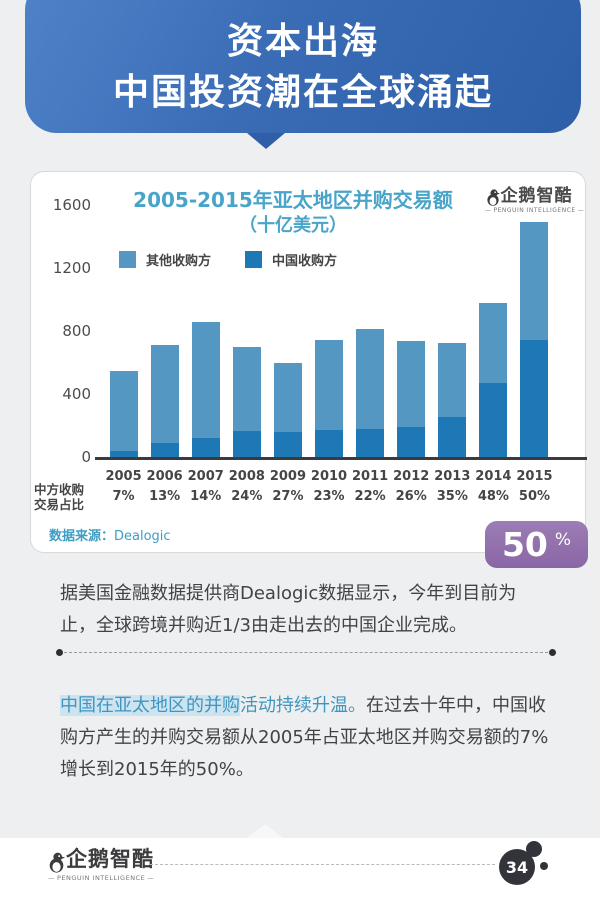 This screenshot has width=600, height=900. I want to click on chart-title: 2005-2015年亚太地区并购交易额 （十亿美元）, so click(293, 213).